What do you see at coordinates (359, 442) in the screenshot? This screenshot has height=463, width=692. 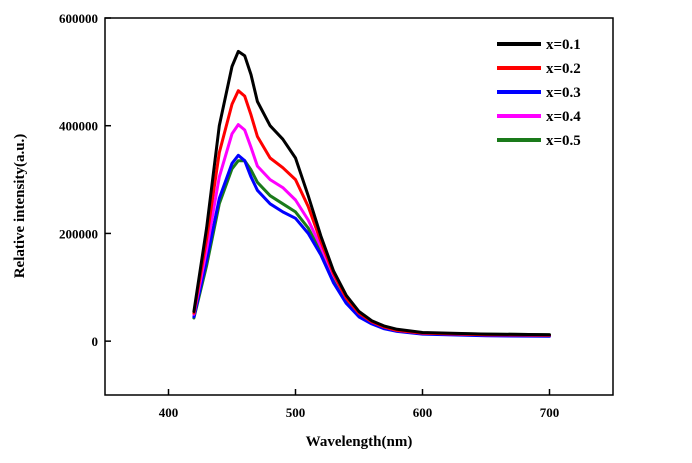 I see `x-axis-title: Wavelength(nm)` at bounding box center [359, 442].